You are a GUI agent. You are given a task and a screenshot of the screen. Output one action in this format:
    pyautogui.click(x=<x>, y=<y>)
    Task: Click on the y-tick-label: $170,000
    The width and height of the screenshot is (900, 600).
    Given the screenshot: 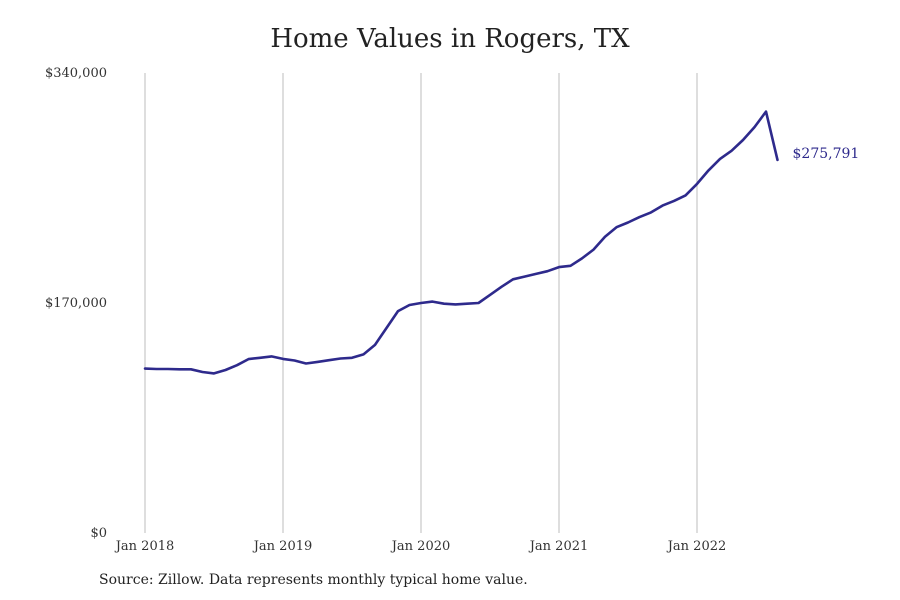 What is the action you would take?
    pyautogui.click(x=76, y=303)
    